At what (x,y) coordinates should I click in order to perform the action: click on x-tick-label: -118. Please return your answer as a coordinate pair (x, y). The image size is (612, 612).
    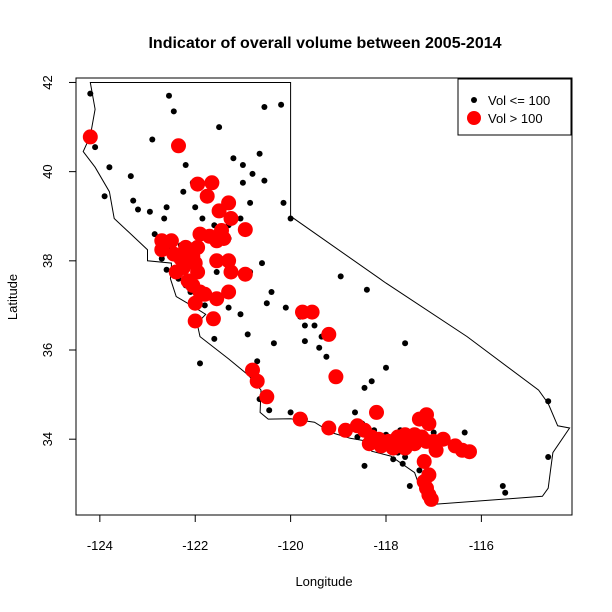
    Looking at the image, I should click on (385, 545).